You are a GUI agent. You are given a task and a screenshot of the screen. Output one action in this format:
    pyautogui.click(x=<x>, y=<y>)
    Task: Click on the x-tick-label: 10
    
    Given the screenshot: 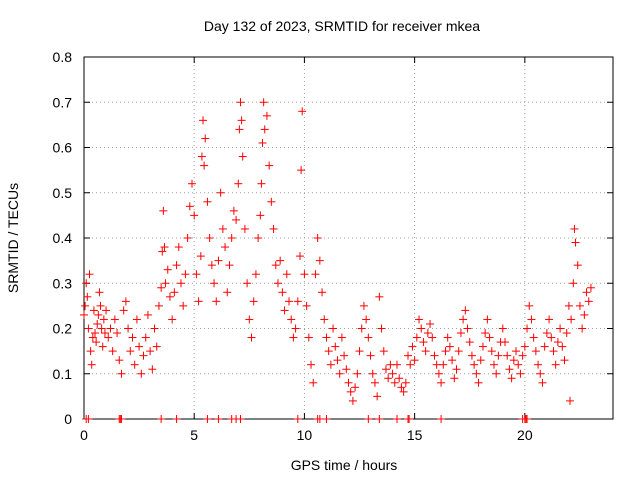 What is the action you would take?
    pyautogui.click(x=305, y=435)
    